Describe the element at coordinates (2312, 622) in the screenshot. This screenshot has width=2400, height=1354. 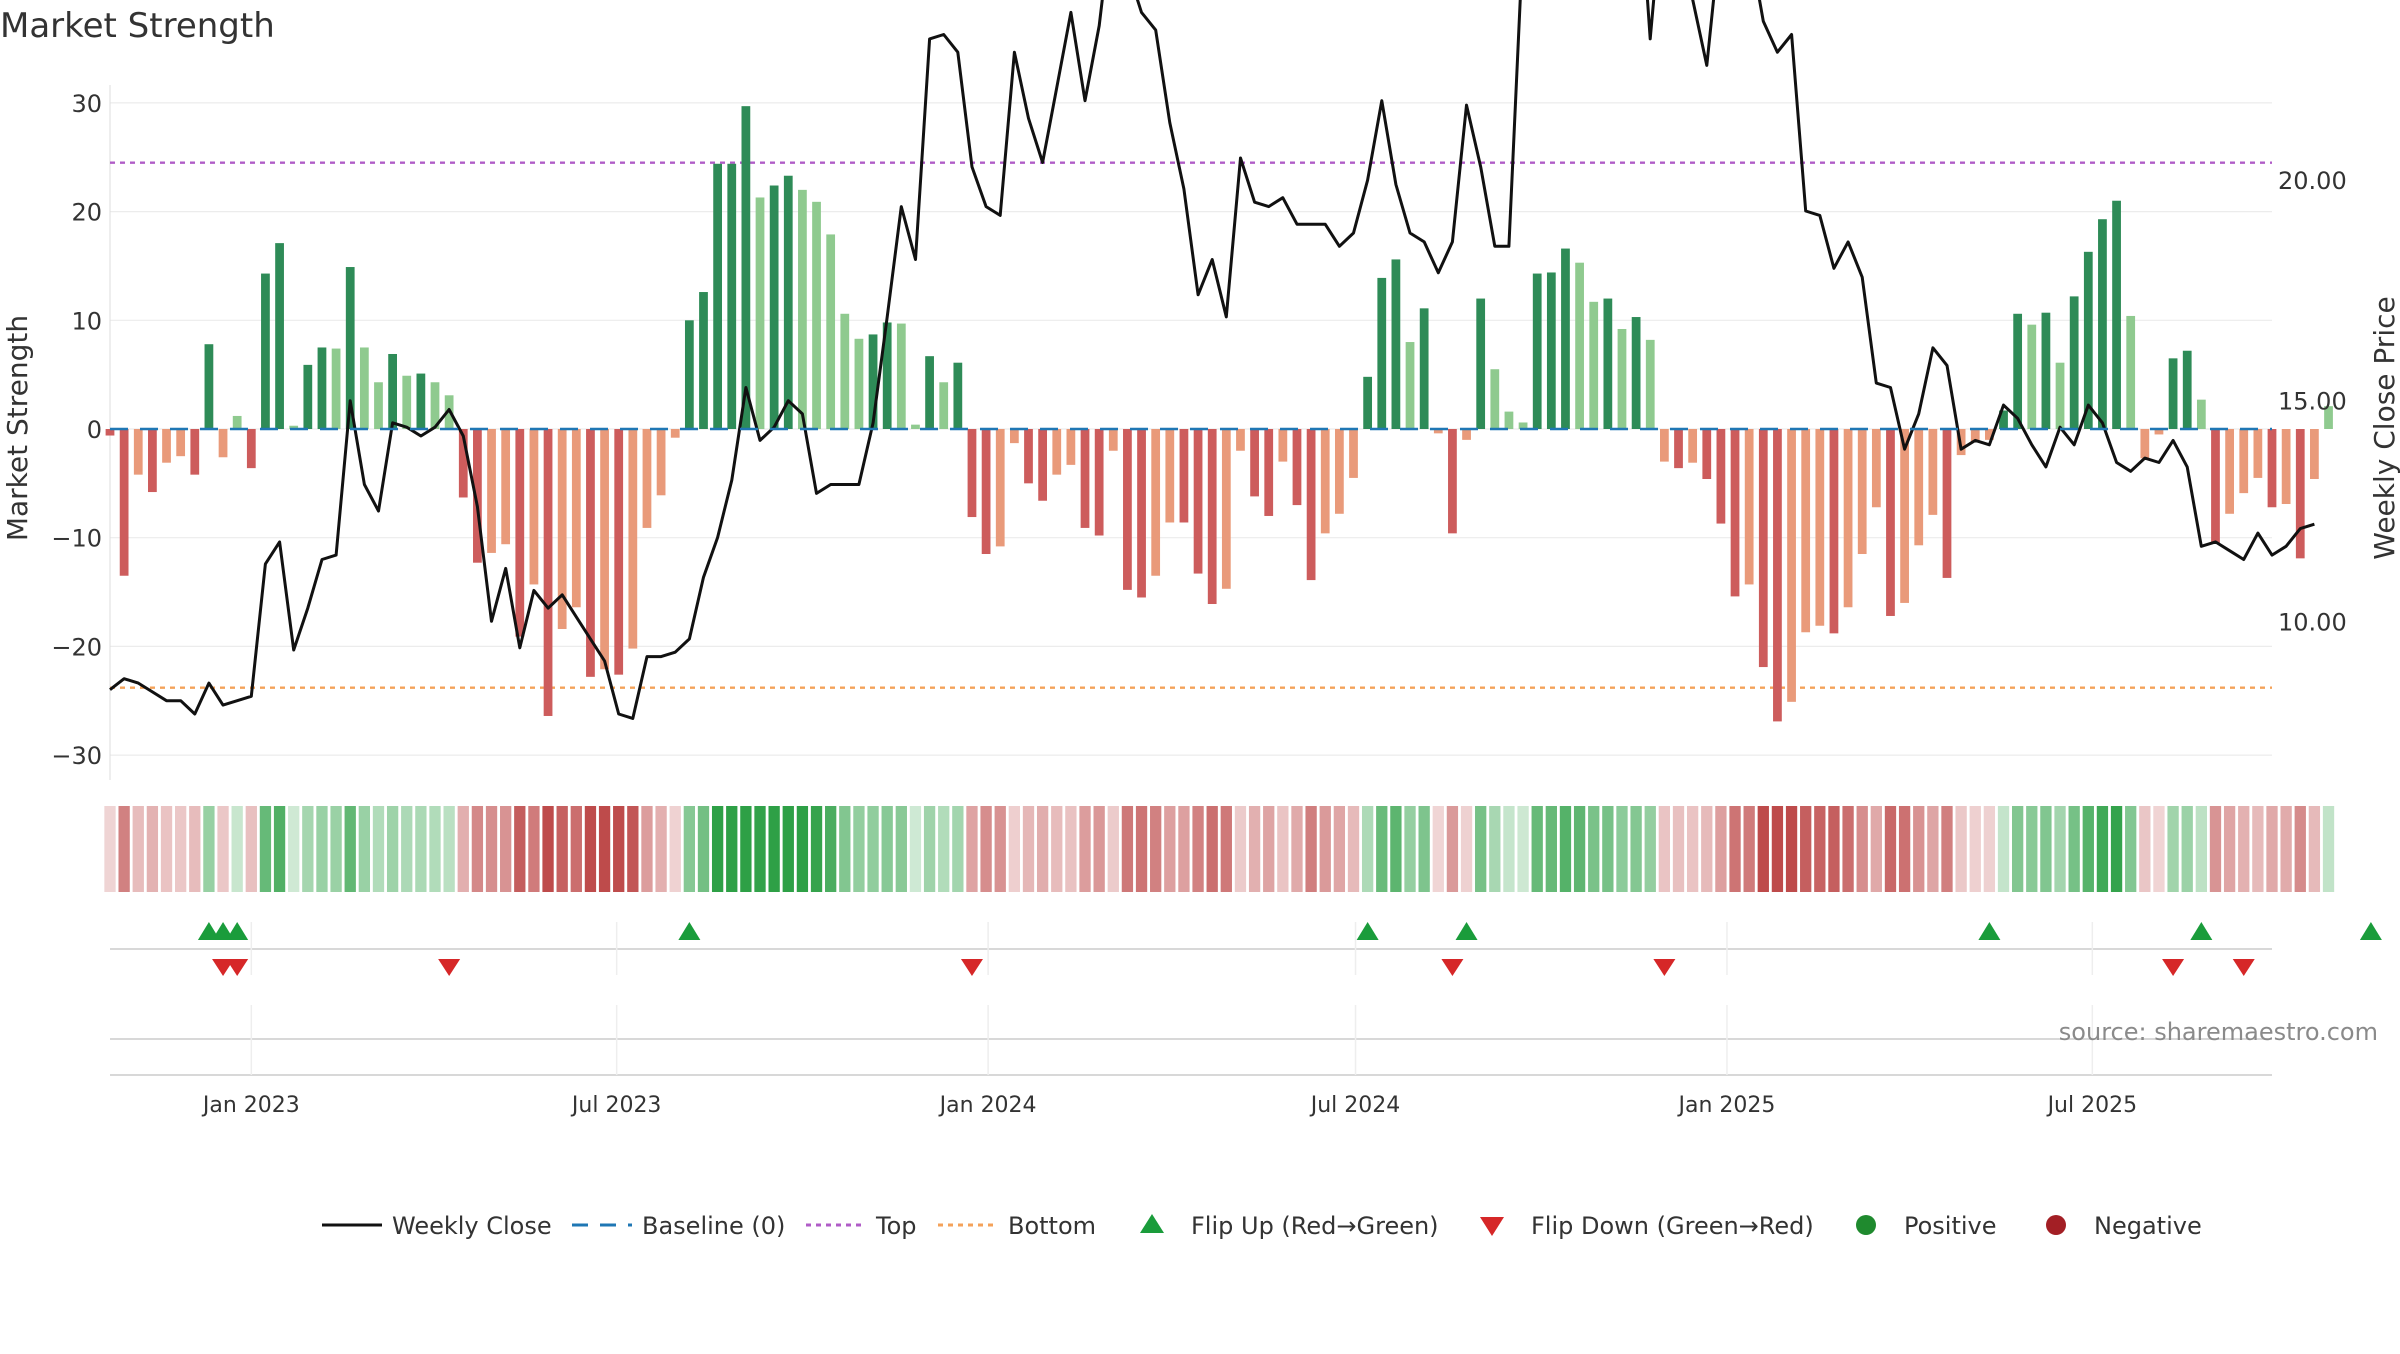
I see `y-tick-label-right: 10.00` at that location.